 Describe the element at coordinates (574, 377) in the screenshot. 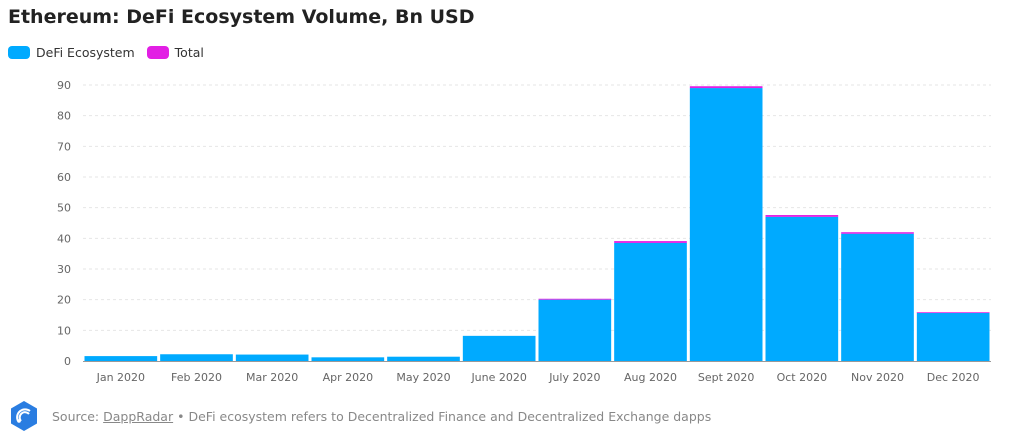

I see `x-tick-label: July 2020` at that location.